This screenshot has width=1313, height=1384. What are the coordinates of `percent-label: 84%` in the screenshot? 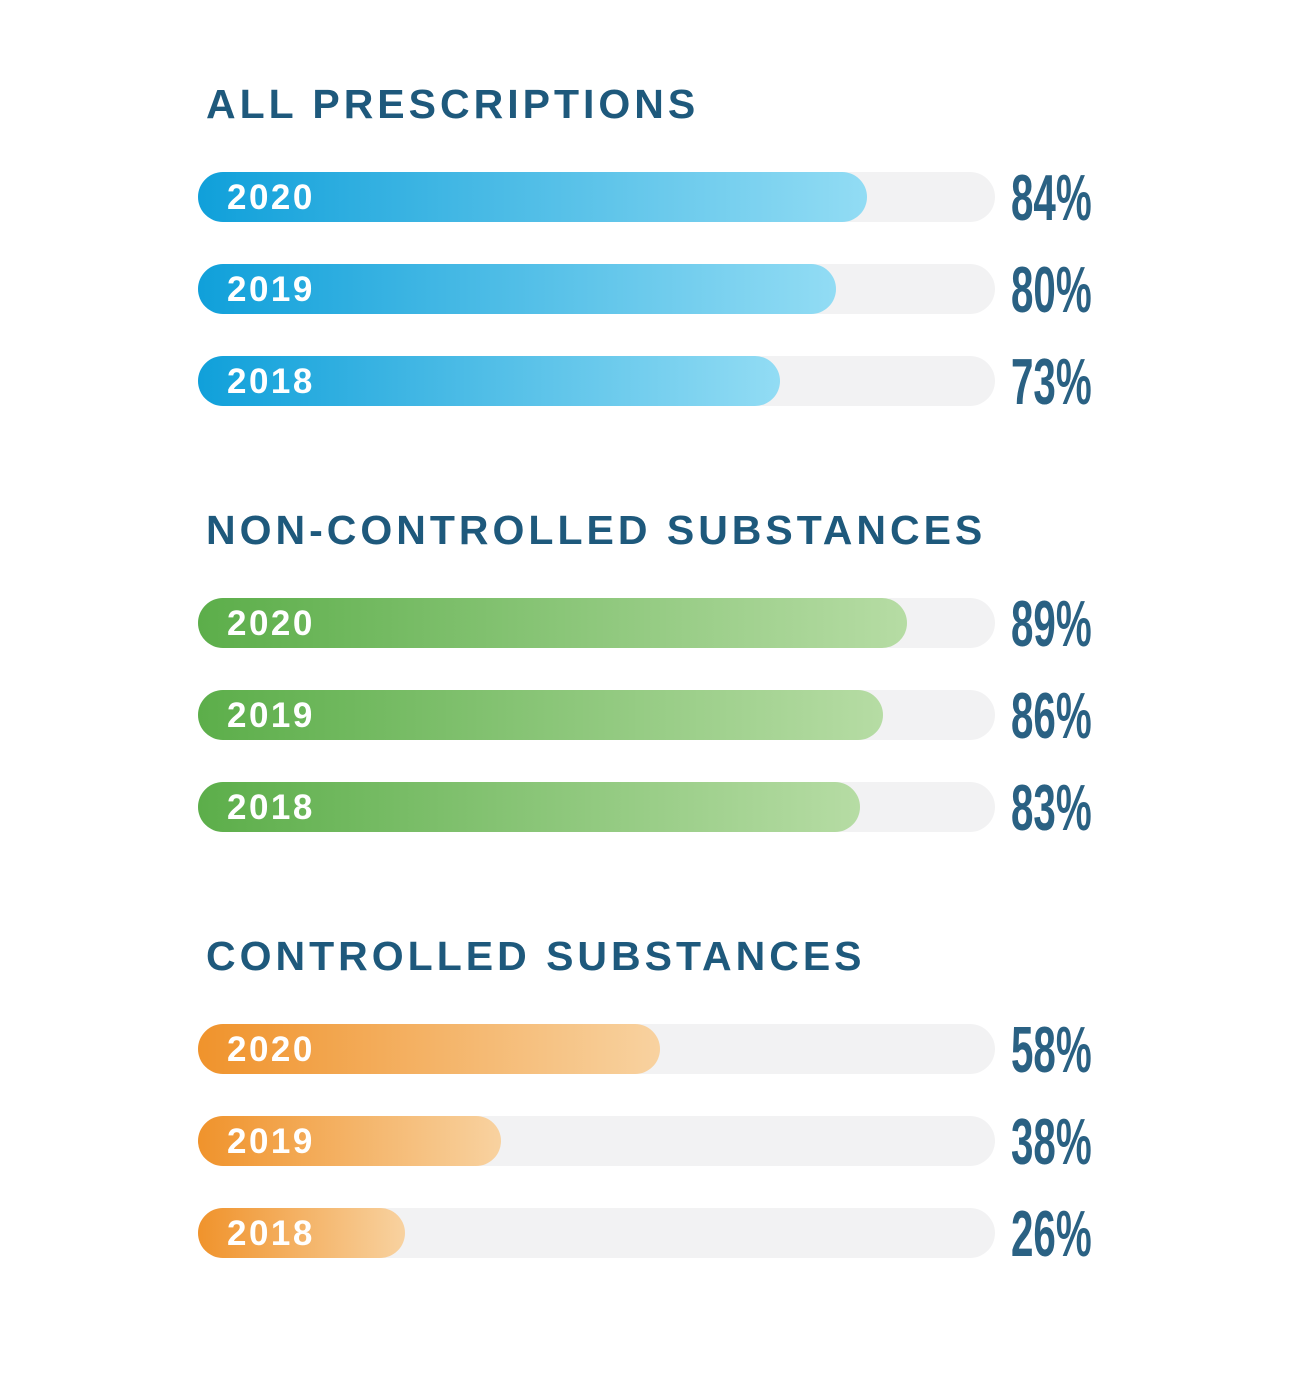 It's located at (1051, 197).